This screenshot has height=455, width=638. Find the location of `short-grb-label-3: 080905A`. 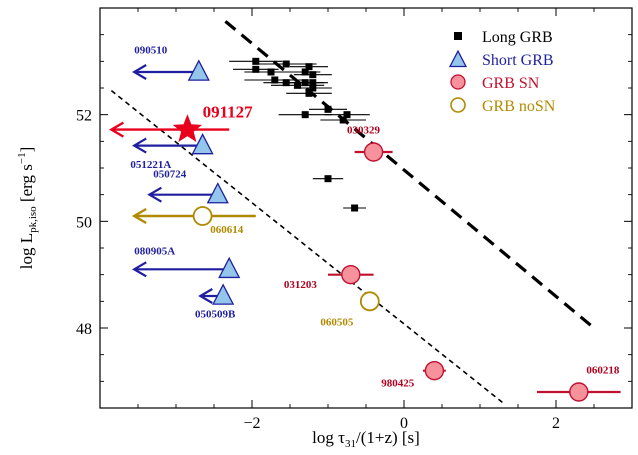

short-grb-label-3: 080905A is located at coordinates (154, 251).